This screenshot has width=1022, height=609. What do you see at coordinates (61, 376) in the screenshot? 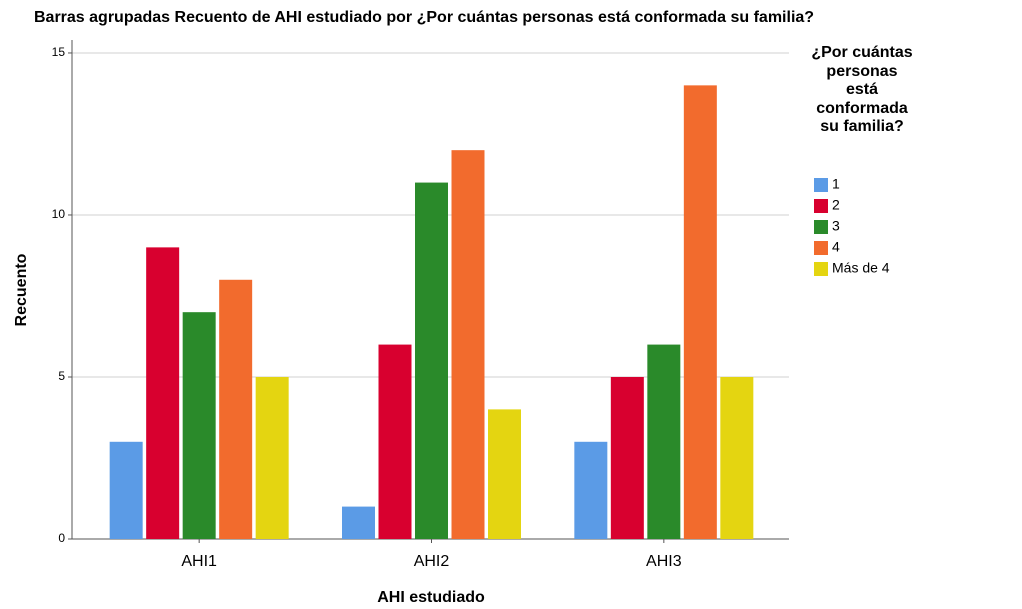
I see `y-tick-label: 5` at bounding box center [61, 376].